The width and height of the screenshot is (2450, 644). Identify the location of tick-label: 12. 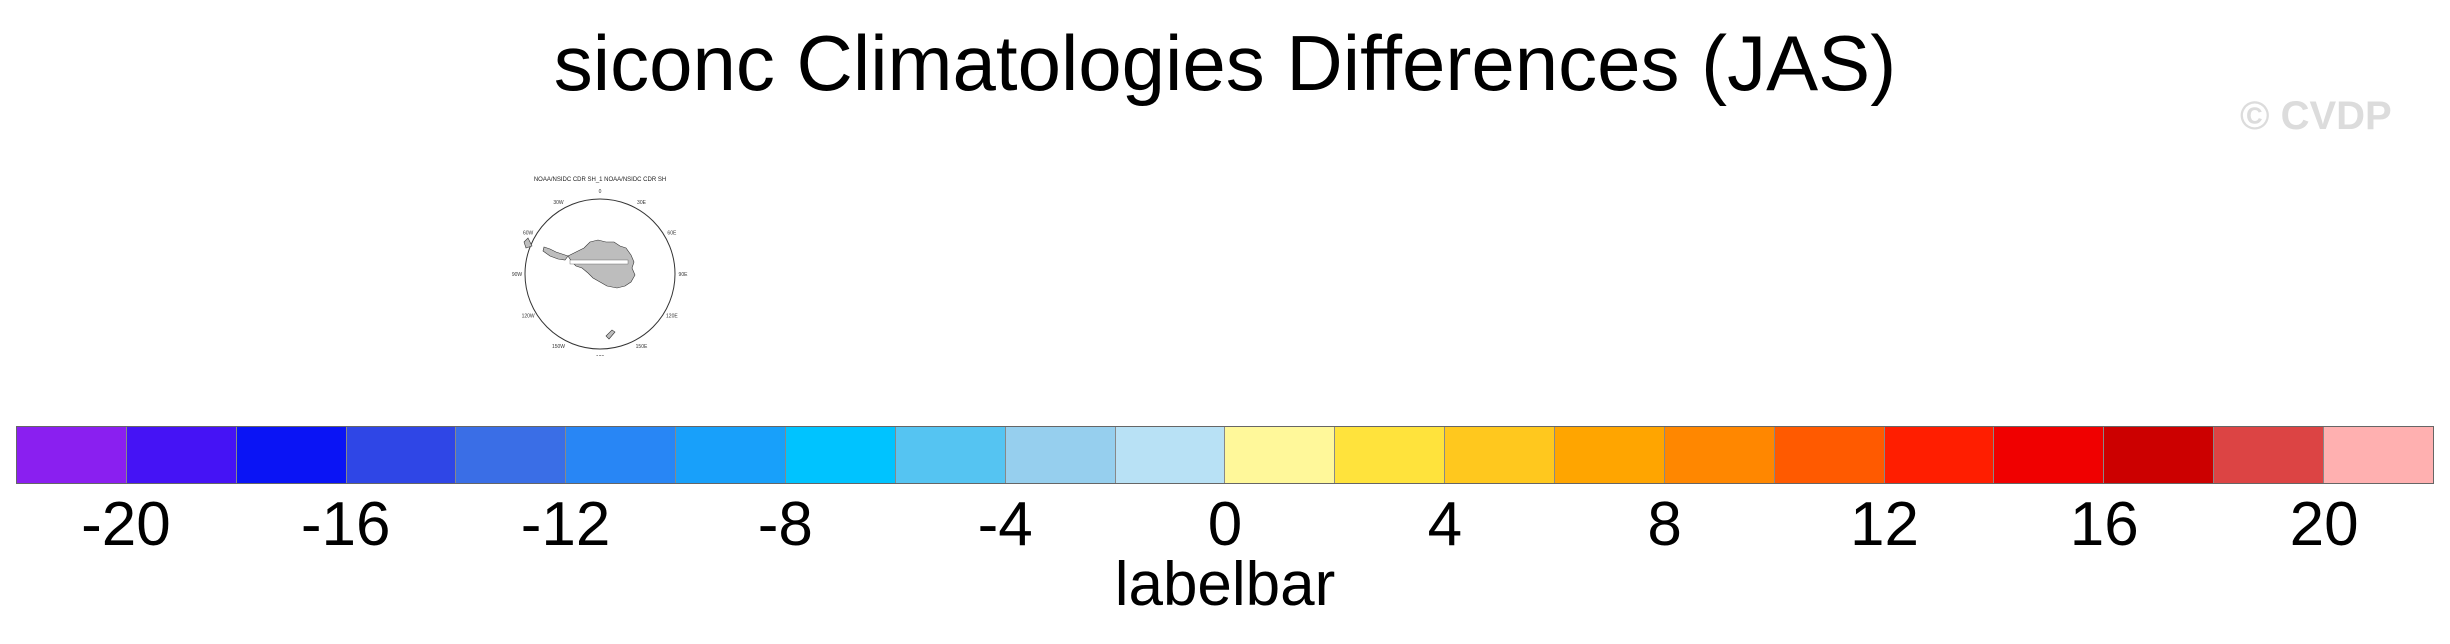
(1884, 524).